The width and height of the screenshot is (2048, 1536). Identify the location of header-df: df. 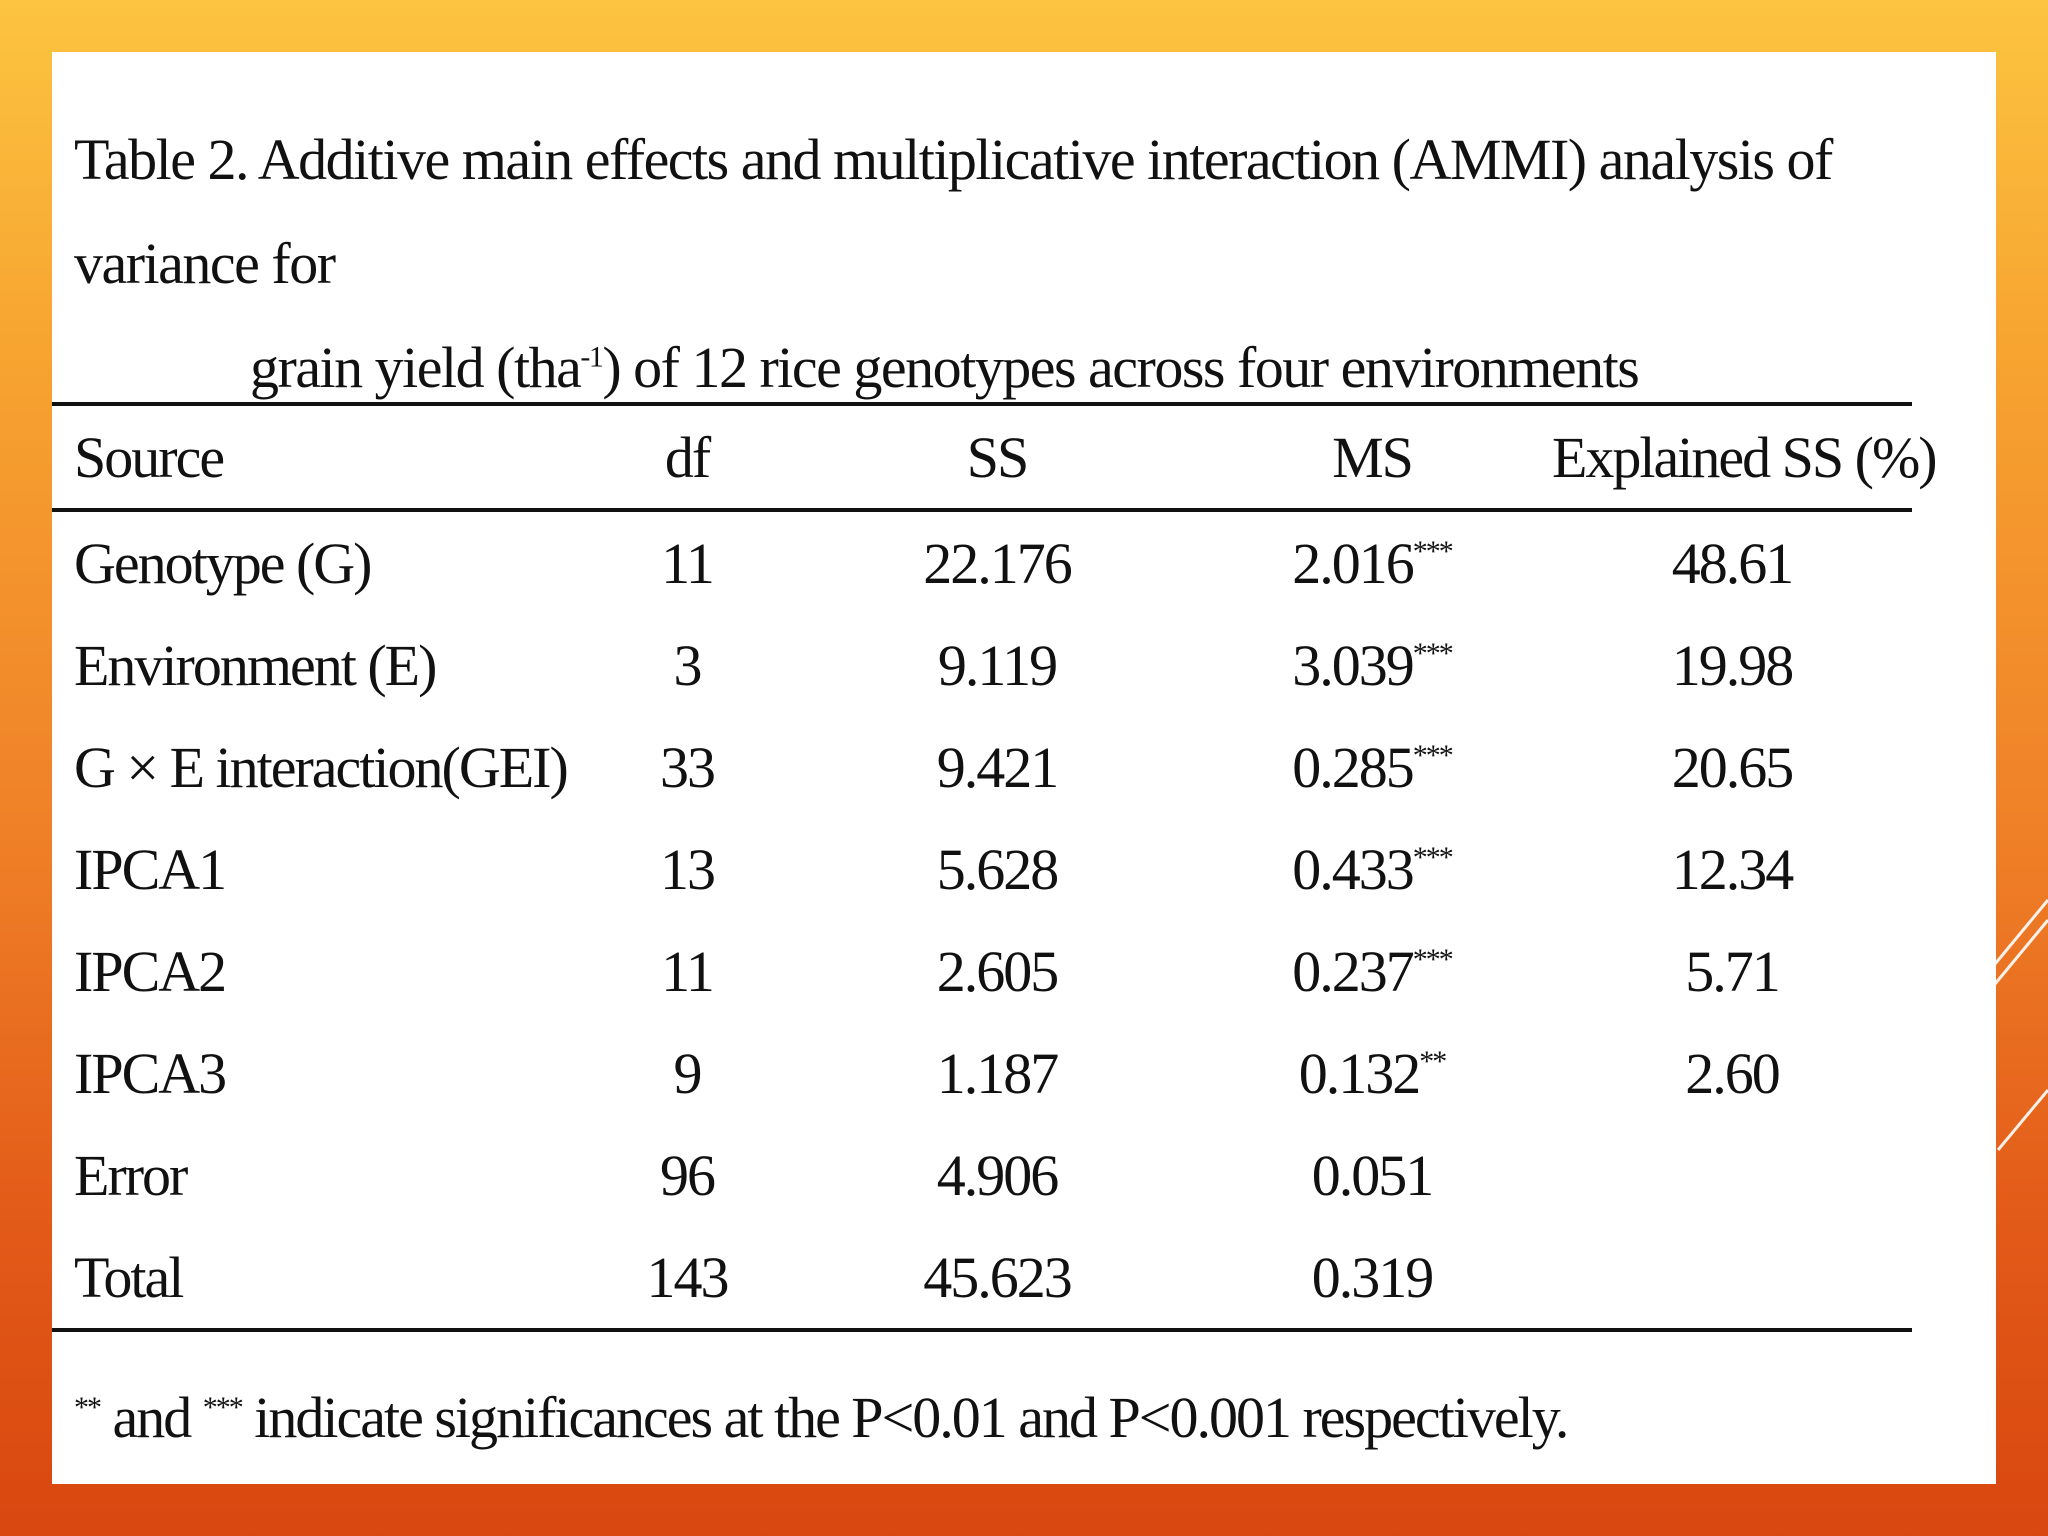
(687, 457).